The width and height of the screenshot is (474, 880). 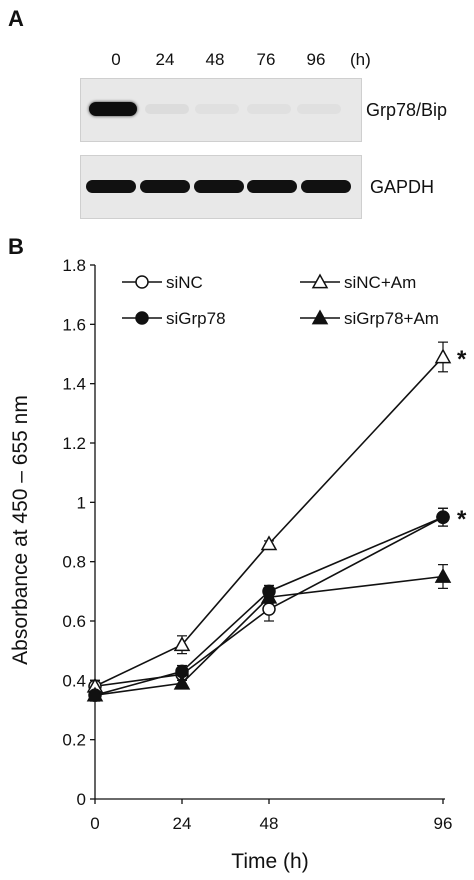 What do you see at coordinates (167, 109) in the screenshot?
I see `grp78-band-24h` at bounding box center [167, 109].